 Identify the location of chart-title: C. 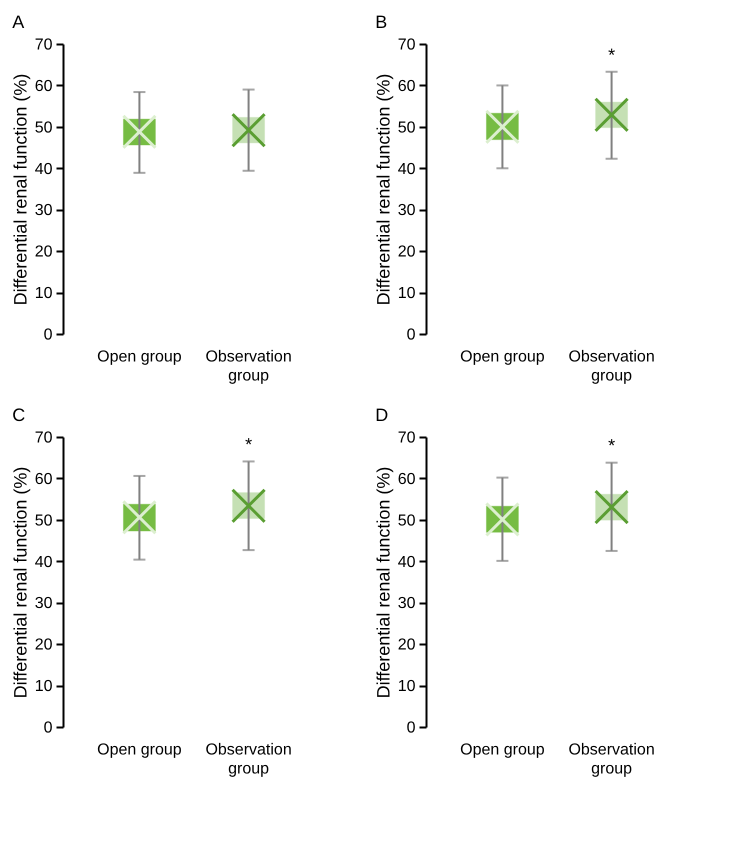
(19, 415).